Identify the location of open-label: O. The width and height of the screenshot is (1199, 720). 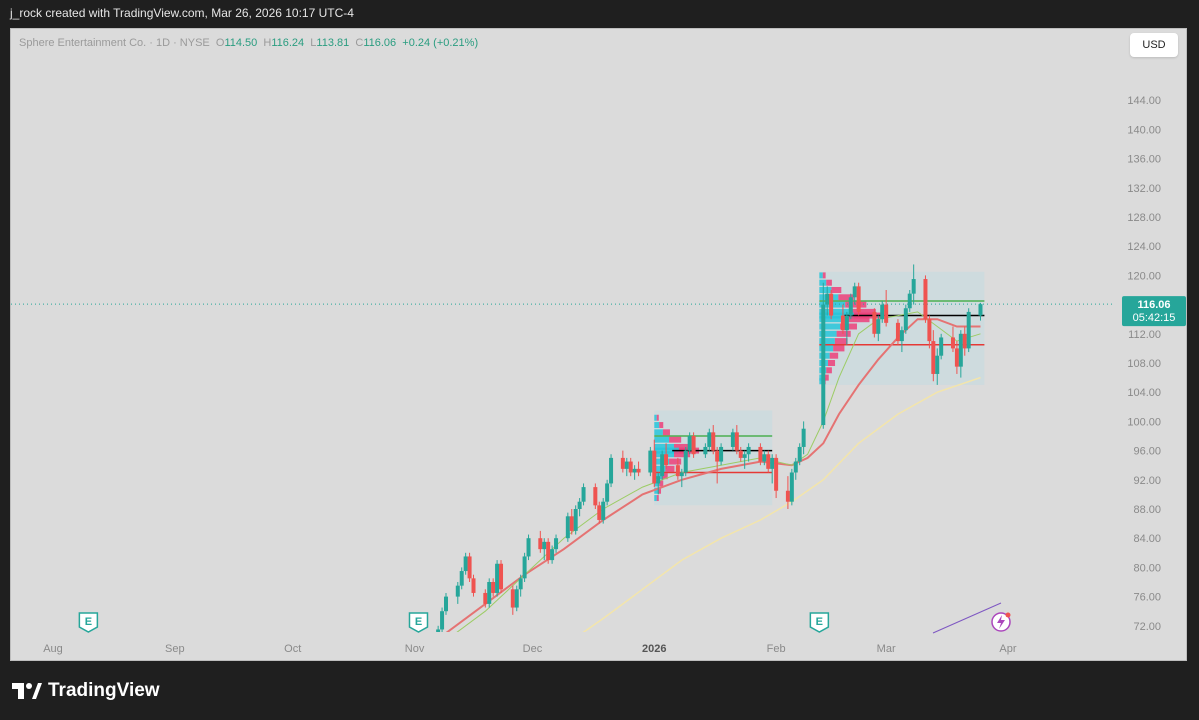
(220, 43).